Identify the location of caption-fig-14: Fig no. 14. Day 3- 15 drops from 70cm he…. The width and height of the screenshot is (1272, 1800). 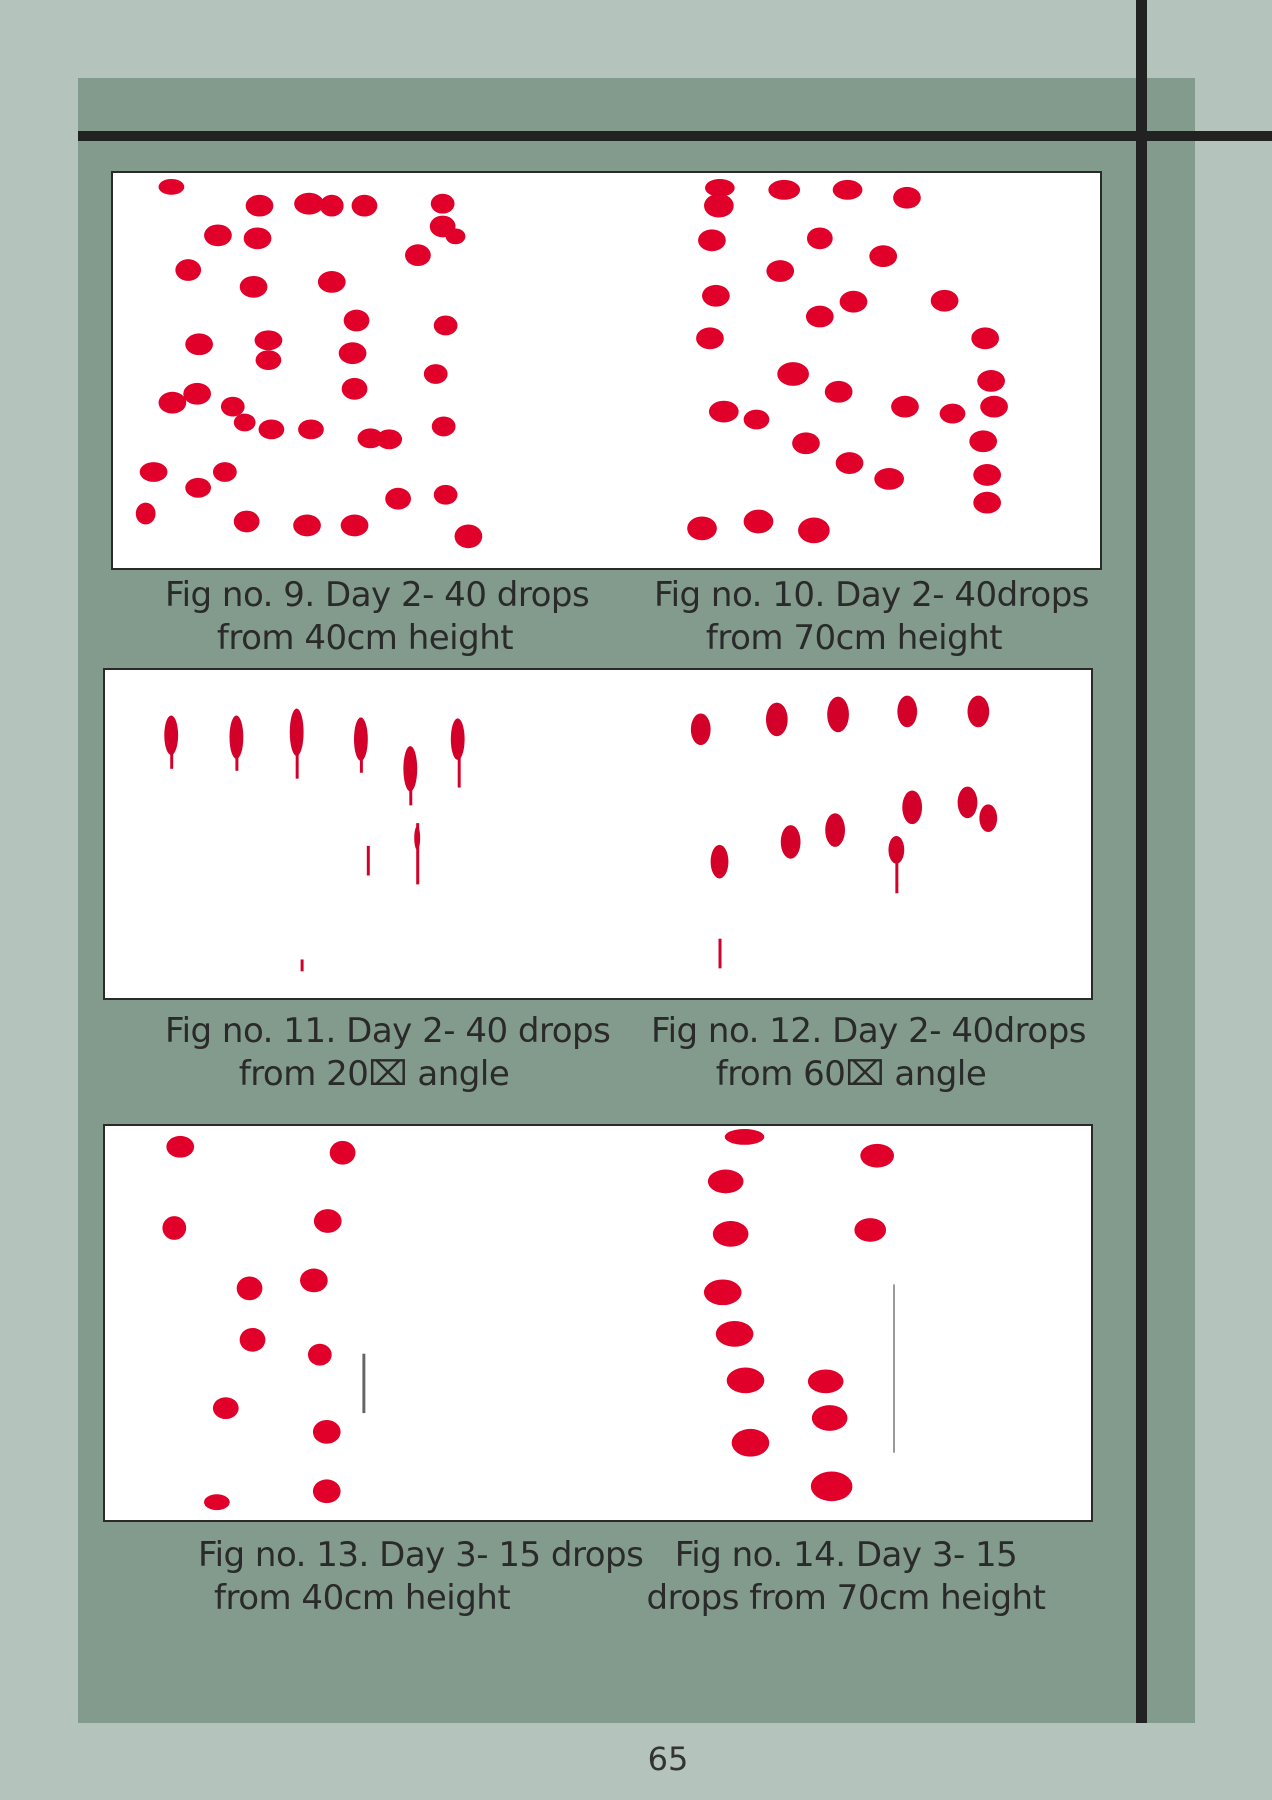
(846, 1577).